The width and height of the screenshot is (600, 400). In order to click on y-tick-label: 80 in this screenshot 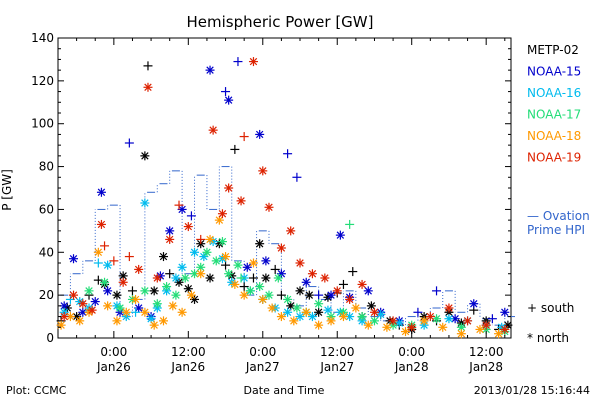, I will do `click(46, 167)`.